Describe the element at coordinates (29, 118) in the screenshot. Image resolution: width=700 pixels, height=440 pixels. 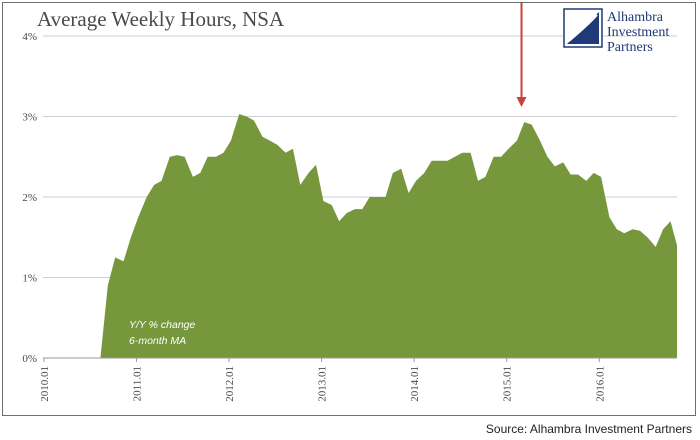
I see `y-tick-label: 3%` at that location.